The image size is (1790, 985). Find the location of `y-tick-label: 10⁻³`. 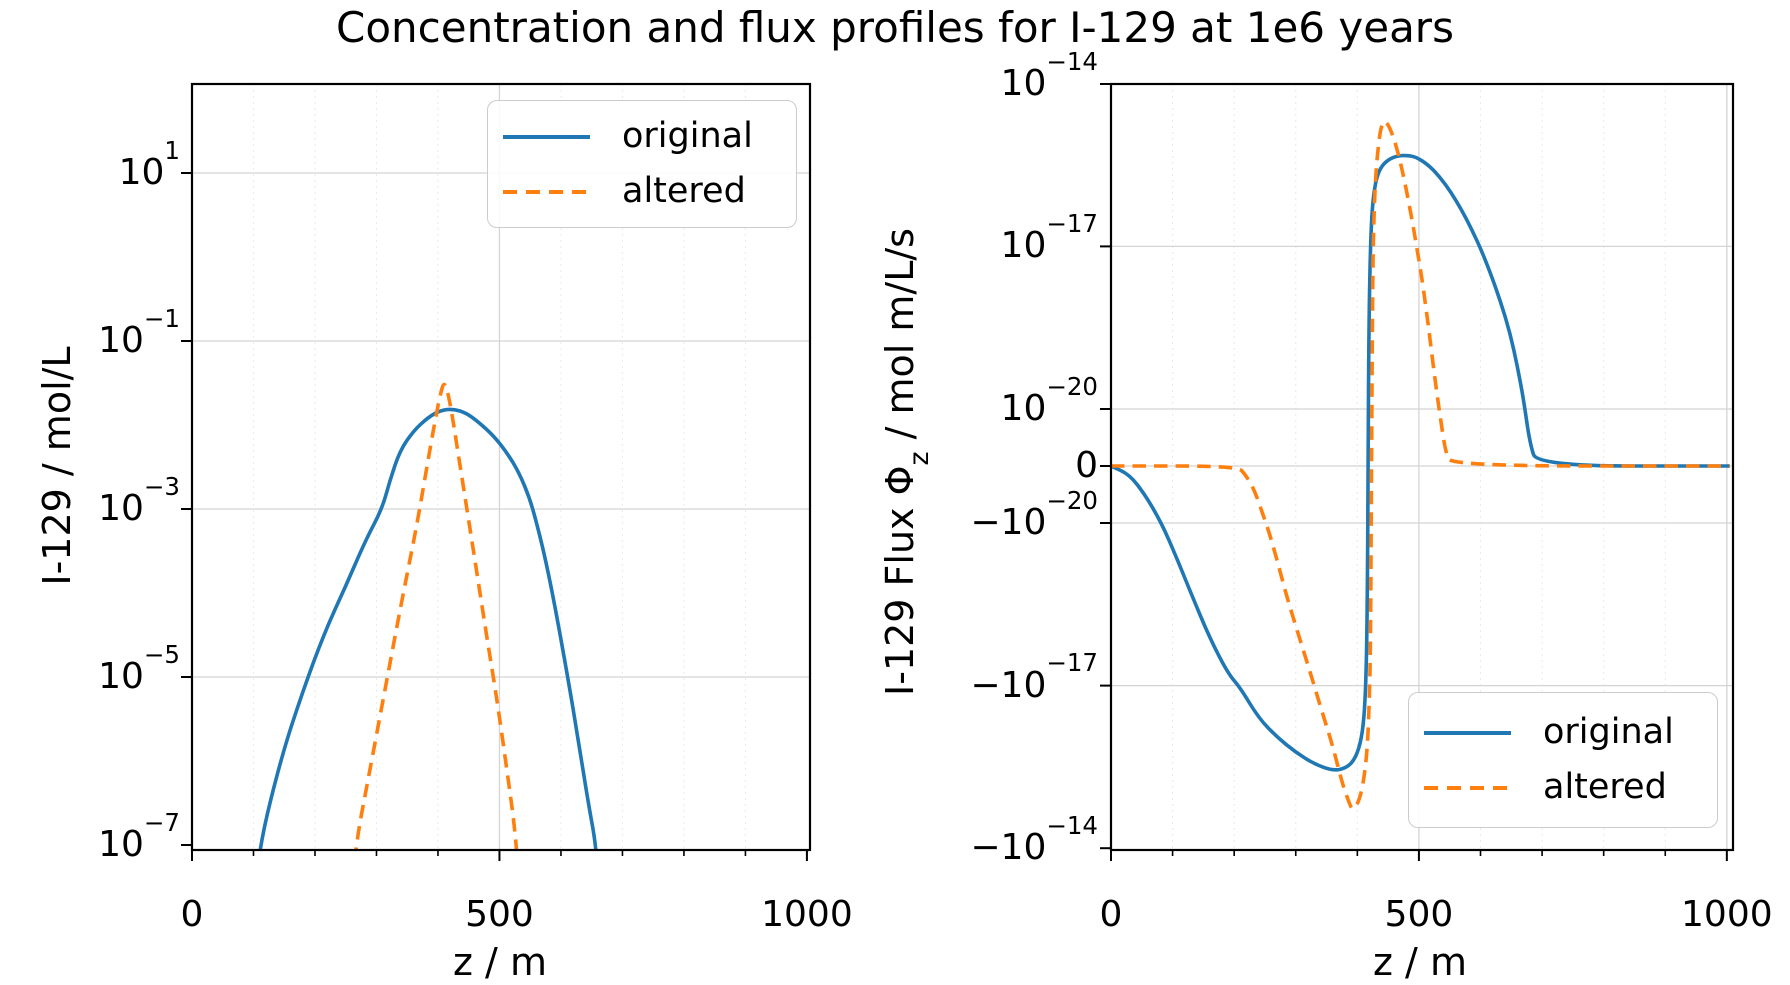

y-tick-label: 10⁻³ is located at coordinates (139, 500).